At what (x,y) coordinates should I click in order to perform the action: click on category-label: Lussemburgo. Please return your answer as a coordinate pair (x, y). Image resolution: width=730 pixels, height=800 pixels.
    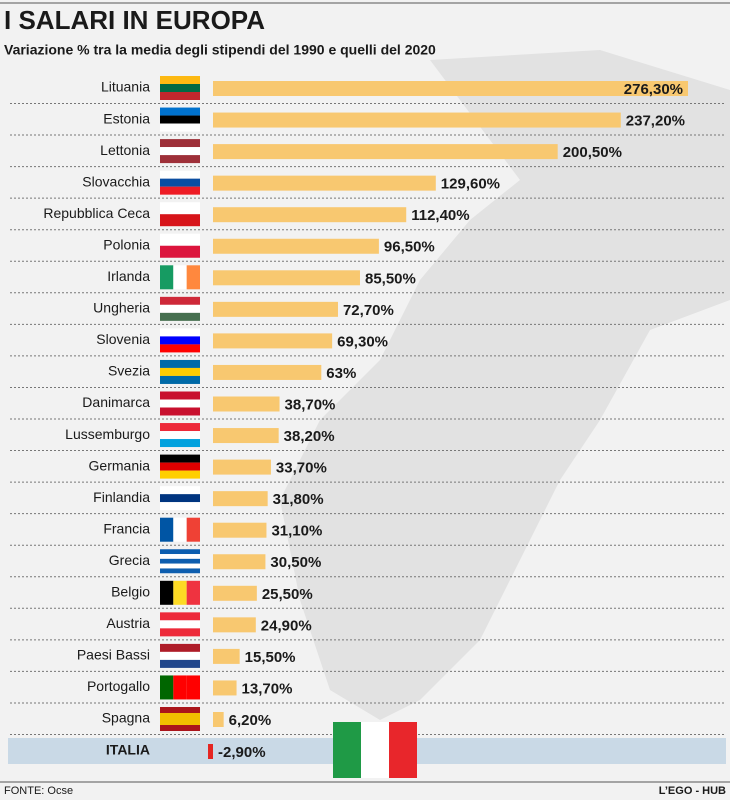
    Looking at the image, I should click on (107, 434).